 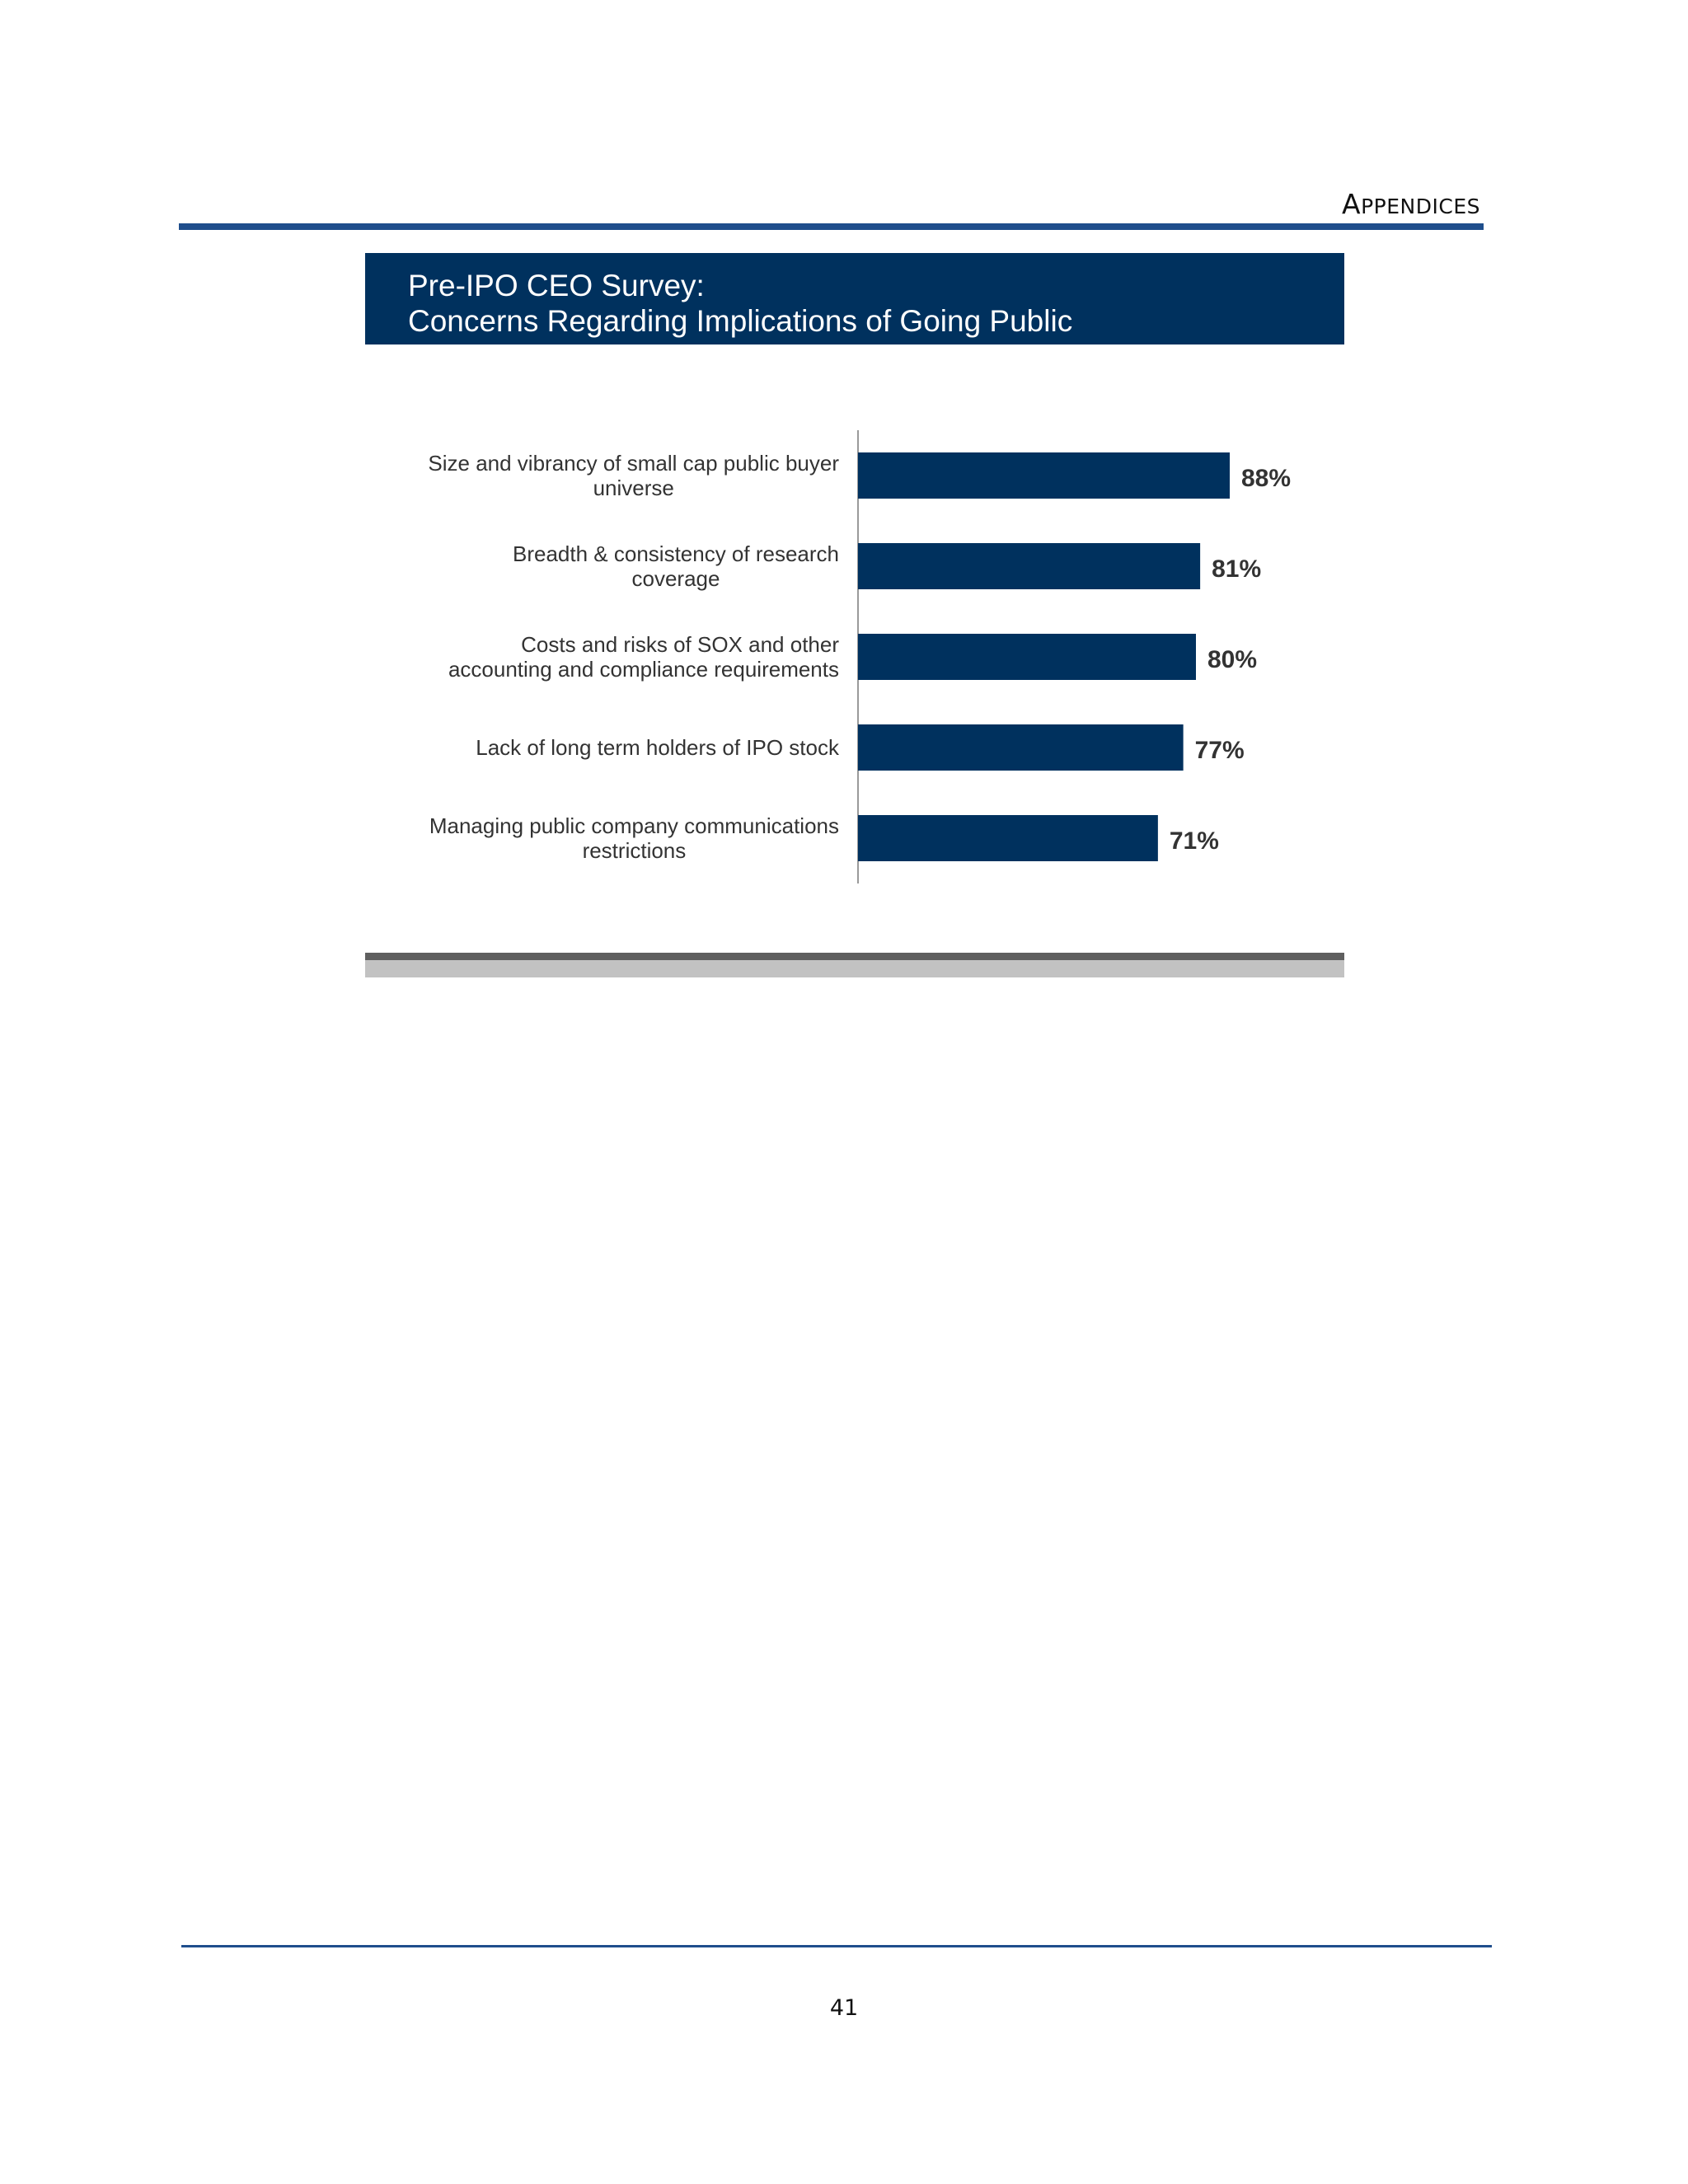 What do you see at coordinates (556, 285) in the screenshot?
I see `figure-title-line-1: Pre-IPO CEO Survey:` at bounding box center [556, 285].